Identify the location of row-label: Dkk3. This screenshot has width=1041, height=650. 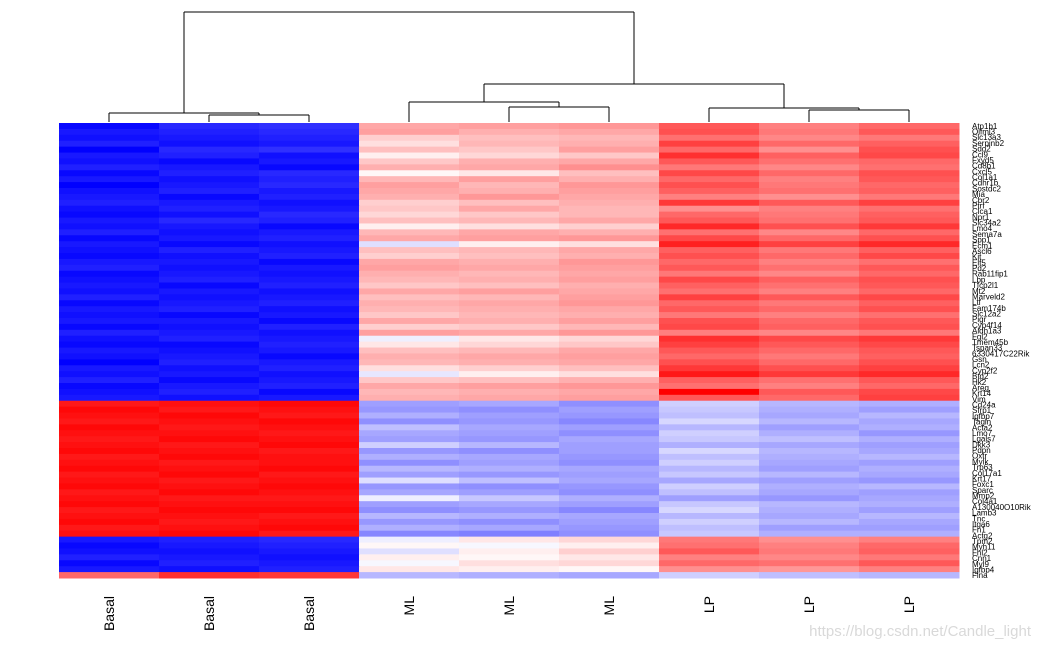
(981, 444).